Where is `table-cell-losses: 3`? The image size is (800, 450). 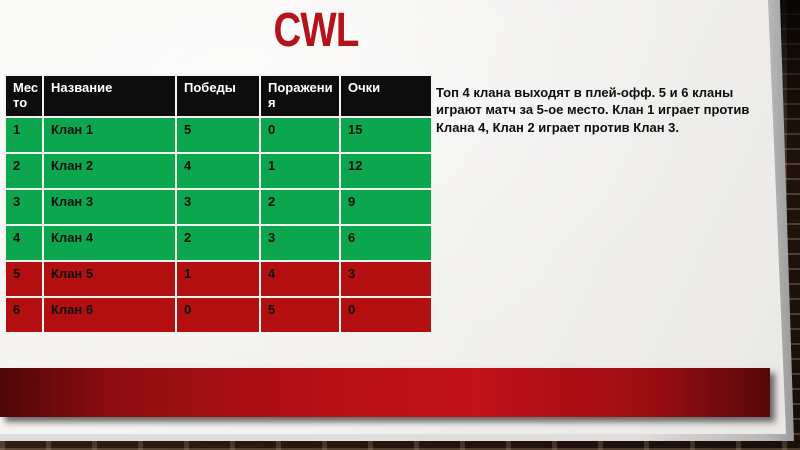
table-cell-losses: 3 is located at coordinates (300, 243).